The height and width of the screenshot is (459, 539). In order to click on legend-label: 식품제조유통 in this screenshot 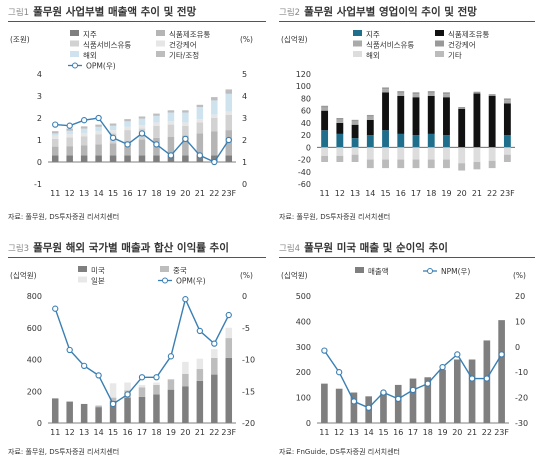, I will do `click(468, 34)`.